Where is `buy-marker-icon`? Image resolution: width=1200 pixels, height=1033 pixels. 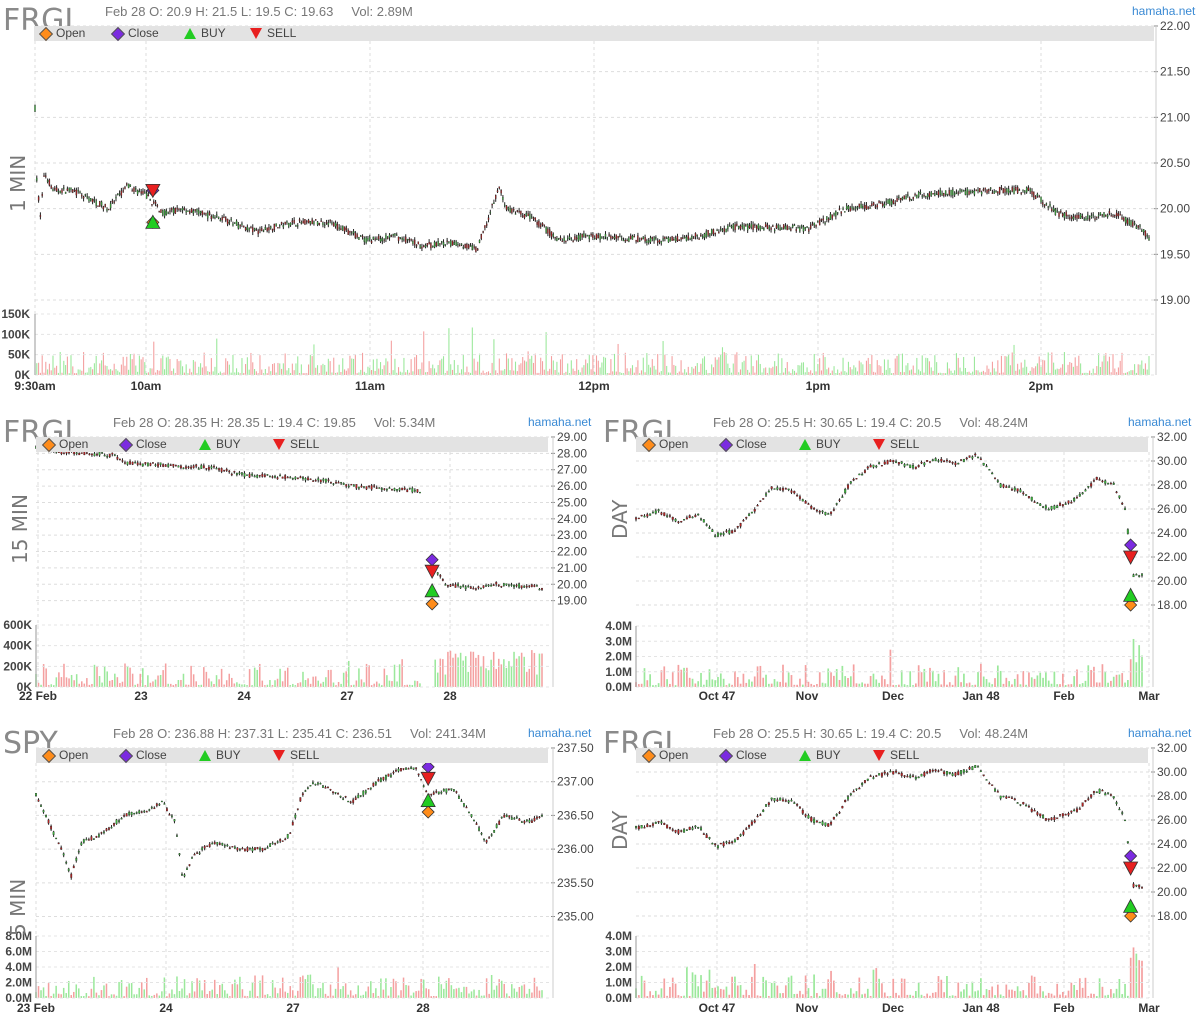 buy-marker-icon is located at coordinates (190, 34).